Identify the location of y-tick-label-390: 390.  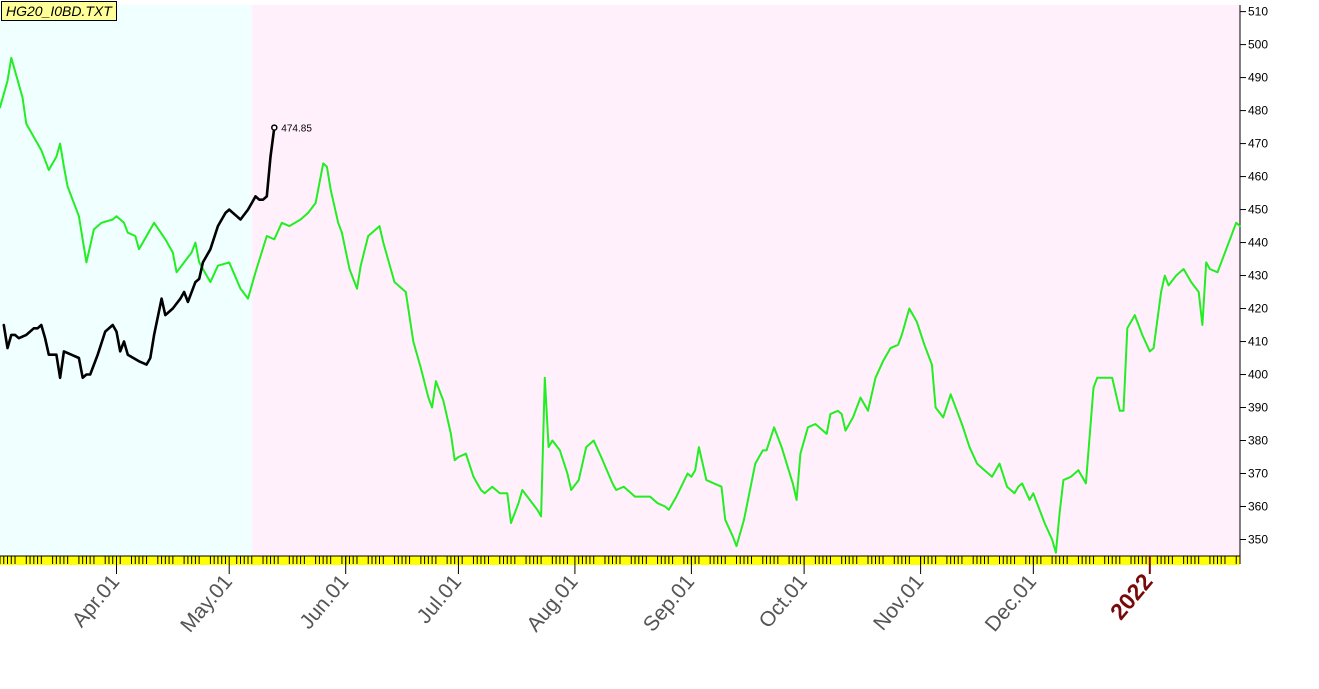
(1258, 408).